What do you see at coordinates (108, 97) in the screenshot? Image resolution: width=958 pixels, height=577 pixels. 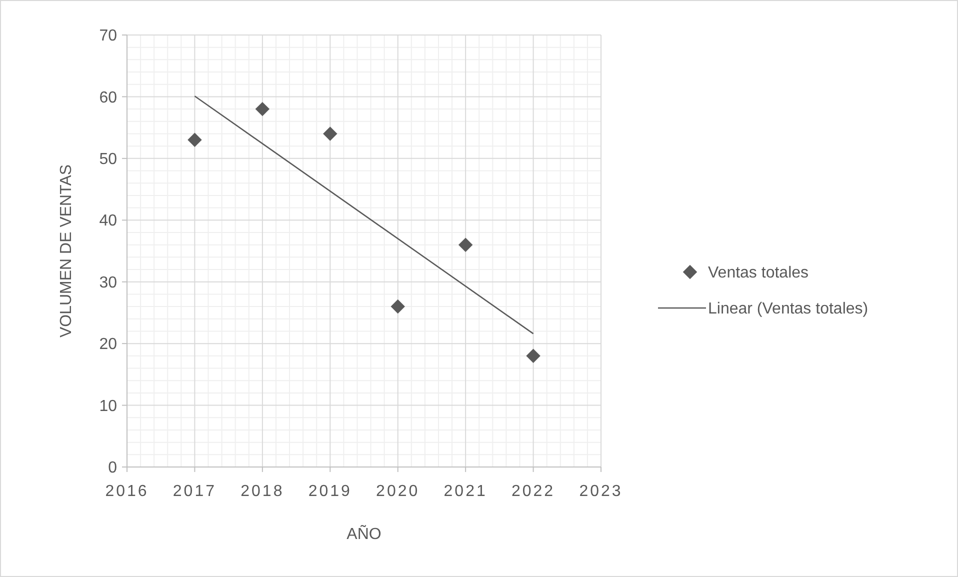 I see `y-tick-label: 60` at bounding box center [108, 97].